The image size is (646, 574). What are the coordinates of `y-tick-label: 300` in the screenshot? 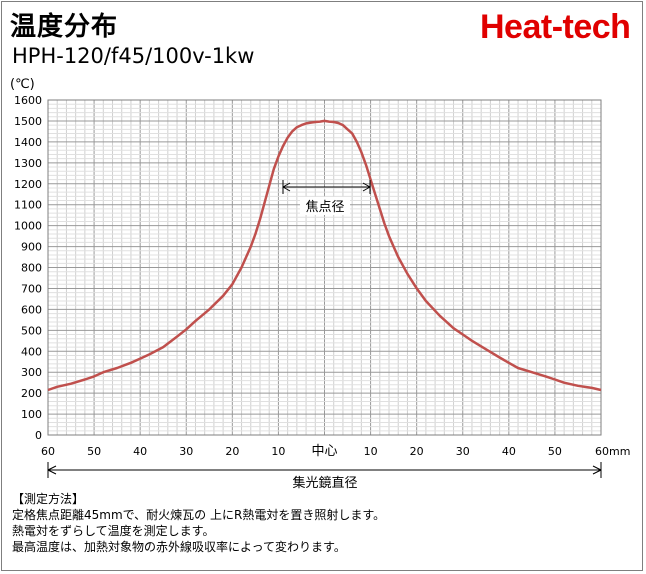 It's located at (31, 372).